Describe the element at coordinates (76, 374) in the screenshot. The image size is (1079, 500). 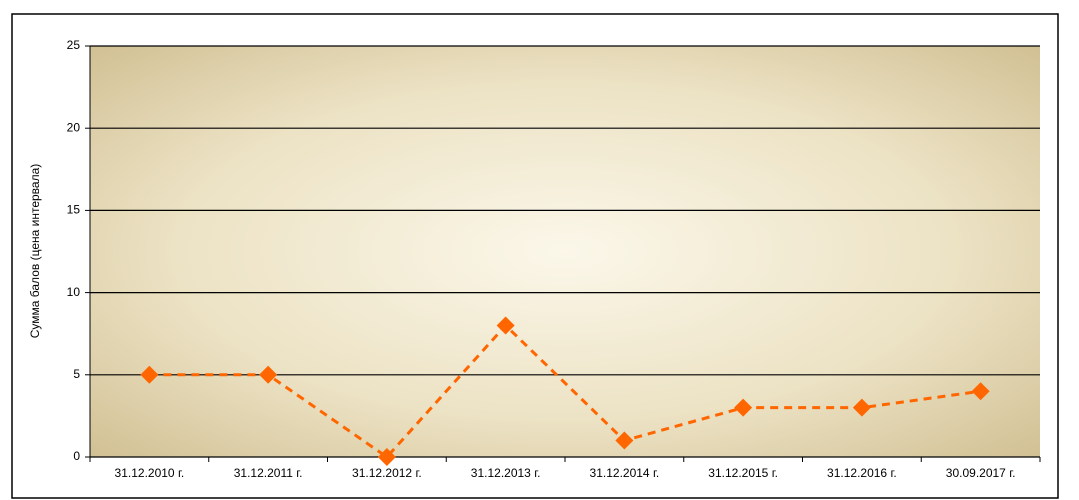
I see `y-tick-label: 5` at that location.